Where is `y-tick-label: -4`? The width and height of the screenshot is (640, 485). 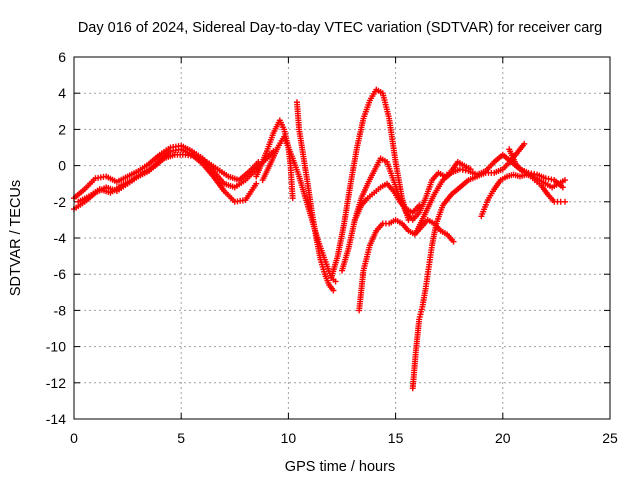
y-tick-label: -4 is located at coordinates (60, 238).